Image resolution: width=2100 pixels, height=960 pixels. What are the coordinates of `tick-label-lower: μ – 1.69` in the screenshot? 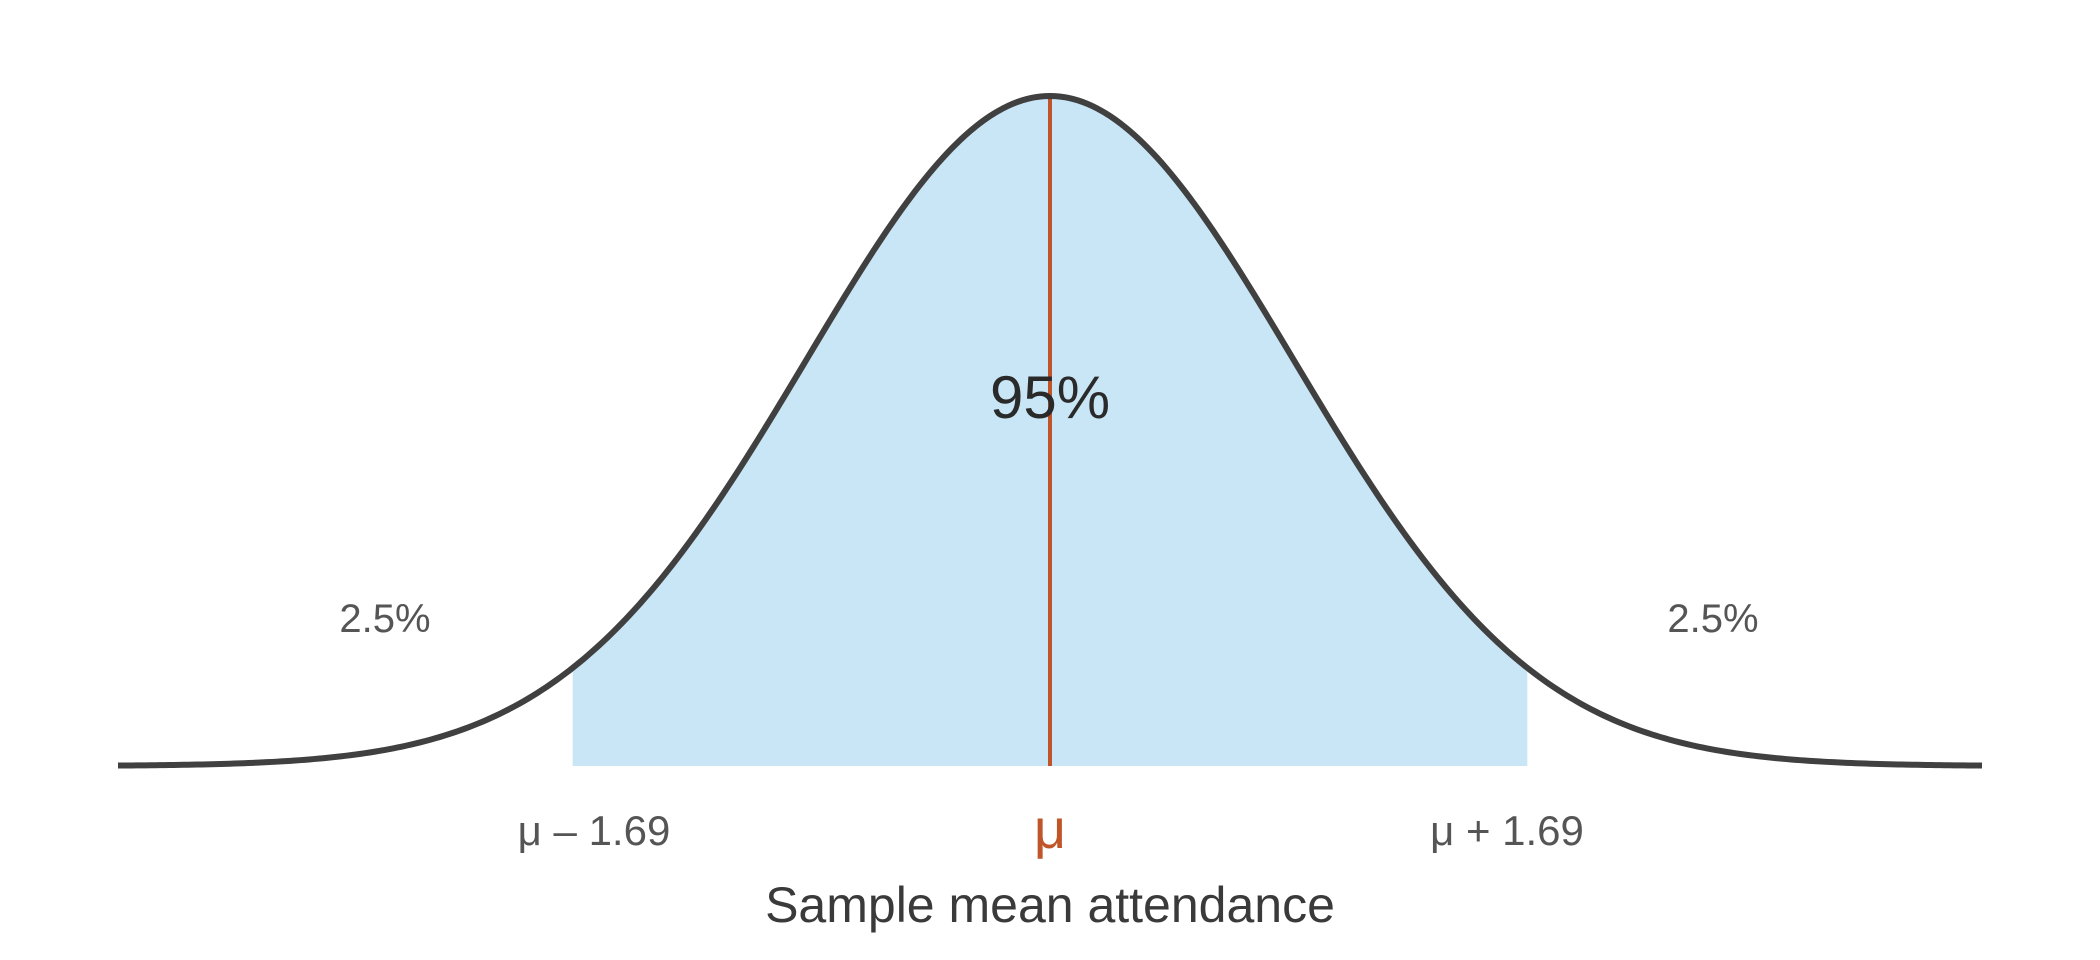 It's located at (594, 830).